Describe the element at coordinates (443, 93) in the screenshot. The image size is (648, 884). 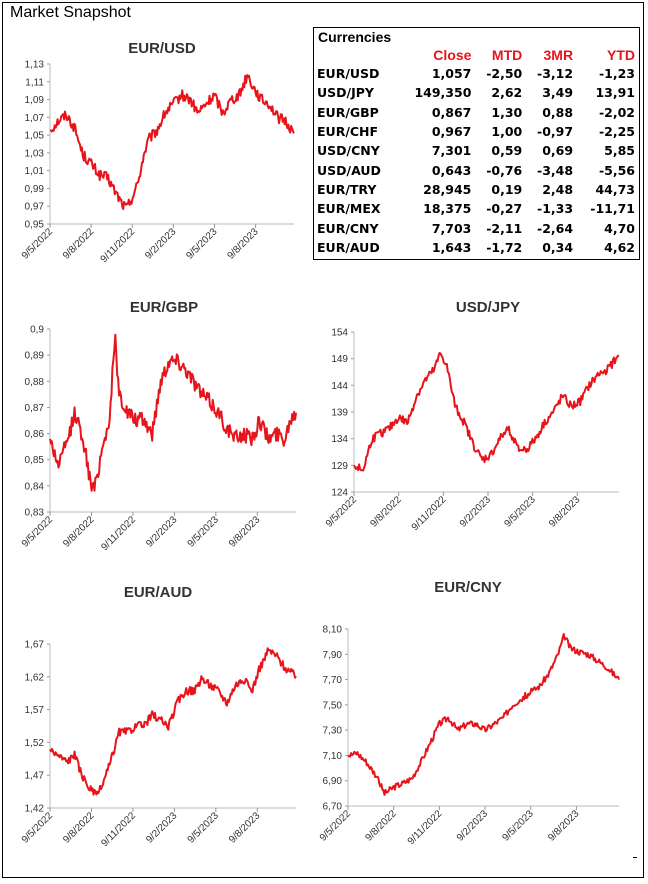
I see `cell-close: 149,350` at that location.